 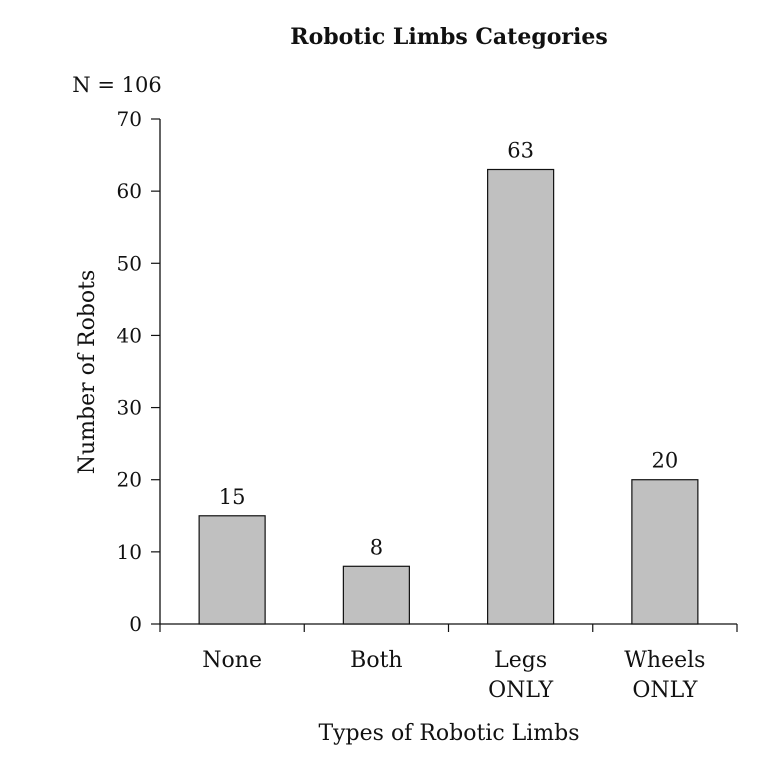 I want to click on category-label: None, so click(x=232, y=660).